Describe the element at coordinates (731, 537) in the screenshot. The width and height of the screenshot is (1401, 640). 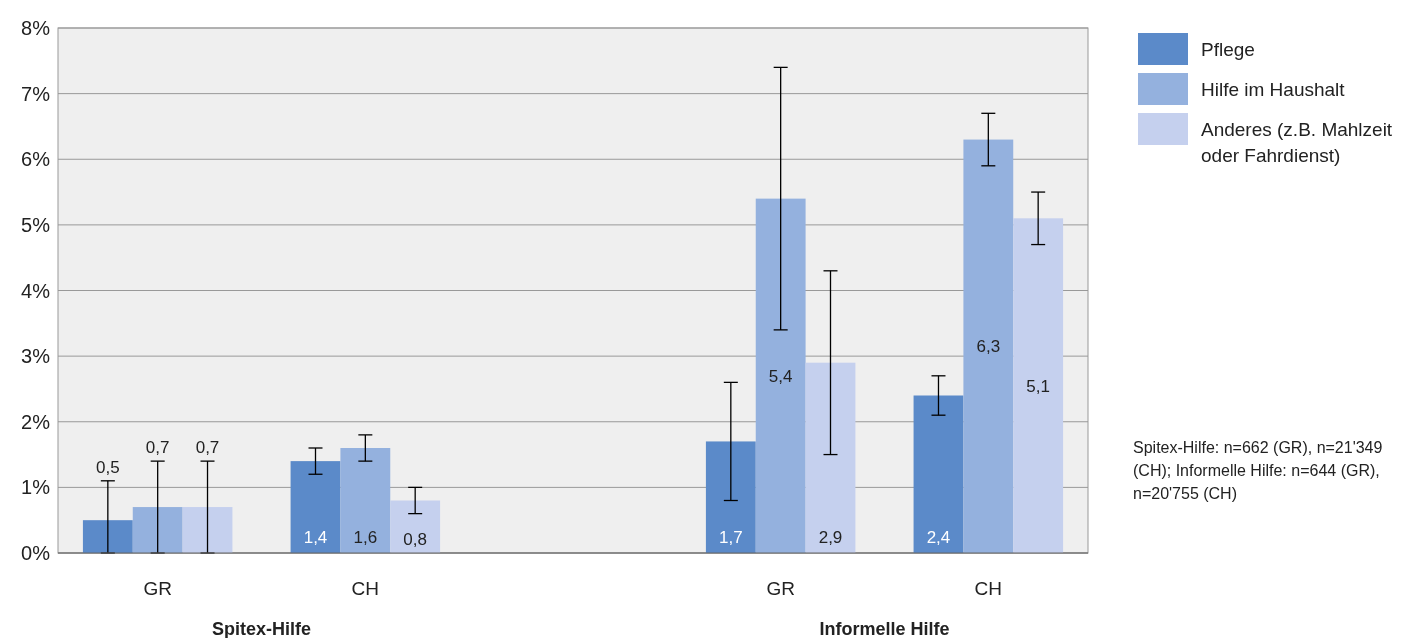
I see `data-label: 1,7` at that location.